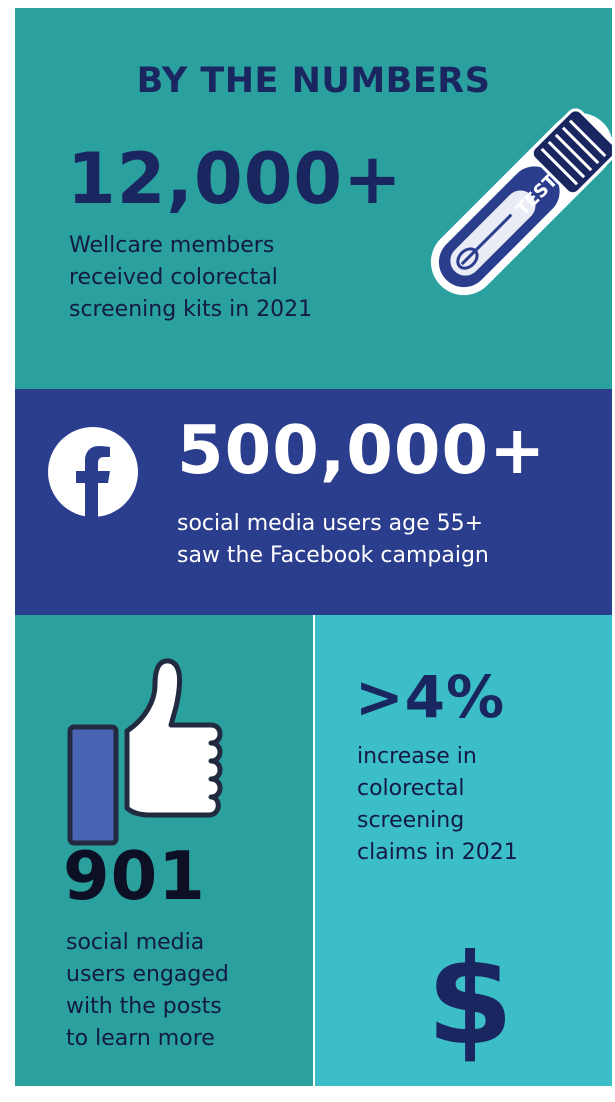 Image resolution: width=615 pixels, height=1102 pixels. I want to click on facebook-number: 500,000+, so click(362, 450).